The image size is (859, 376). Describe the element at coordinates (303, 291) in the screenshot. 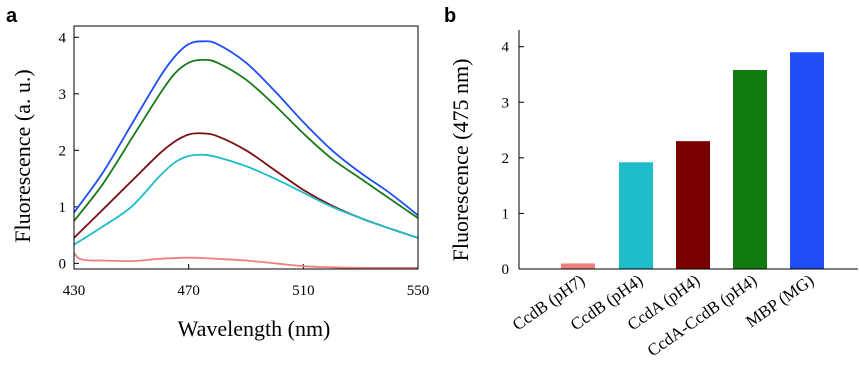

I see `panel-a-x-tick-label: 510` at that location.